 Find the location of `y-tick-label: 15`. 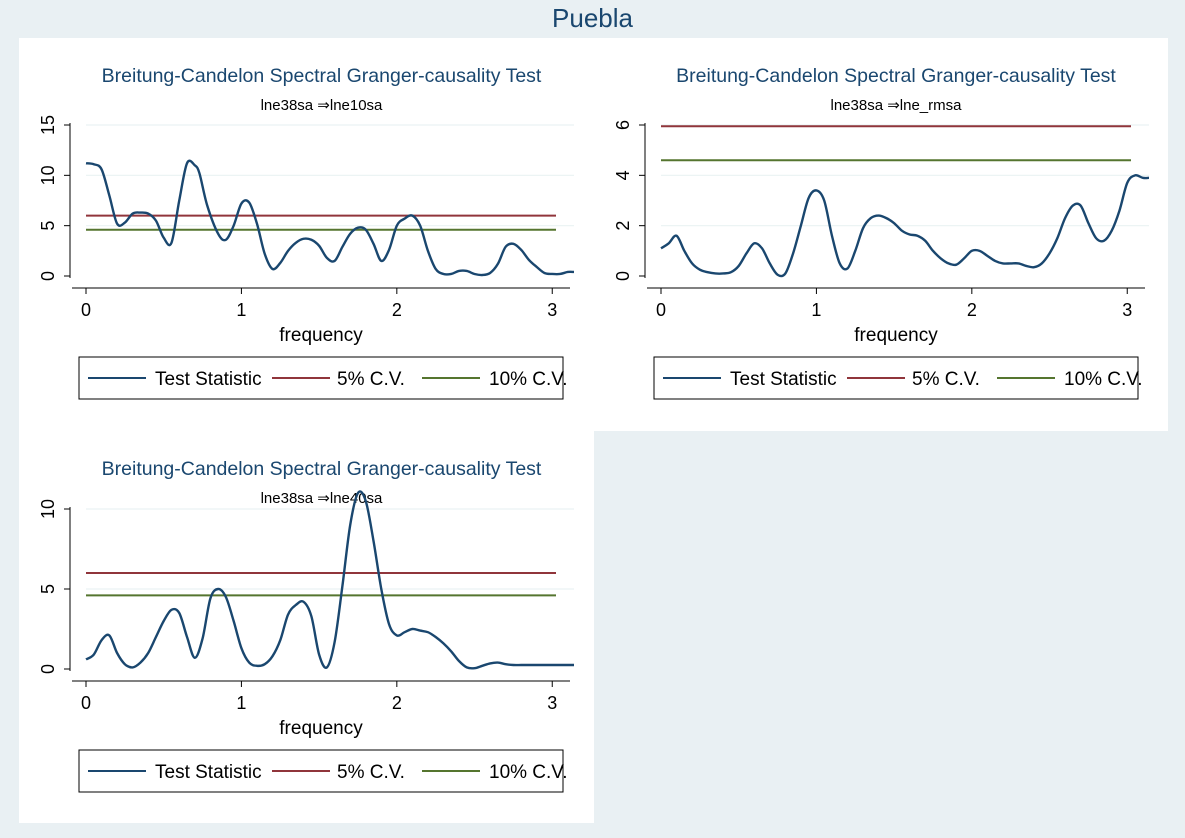

y-tick-label: 15 is located at coordinates (48, 125).